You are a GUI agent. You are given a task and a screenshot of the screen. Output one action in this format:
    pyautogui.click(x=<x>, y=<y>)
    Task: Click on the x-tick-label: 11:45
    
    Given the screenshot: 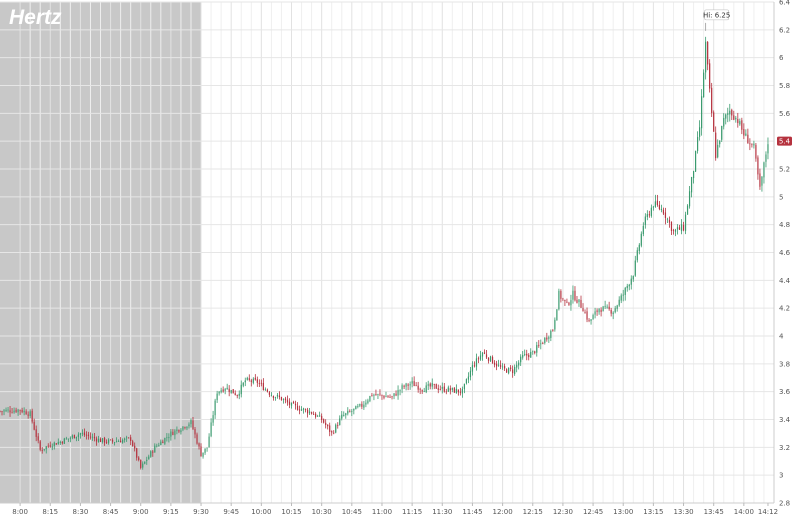 What is the action you would take?
    pyautogui.click(x=472, y=512)
    